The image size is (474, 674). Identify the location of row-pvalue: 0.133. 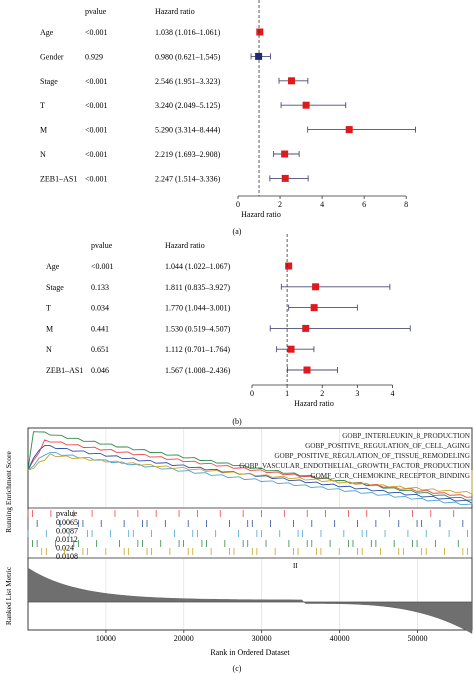
(100, 287).